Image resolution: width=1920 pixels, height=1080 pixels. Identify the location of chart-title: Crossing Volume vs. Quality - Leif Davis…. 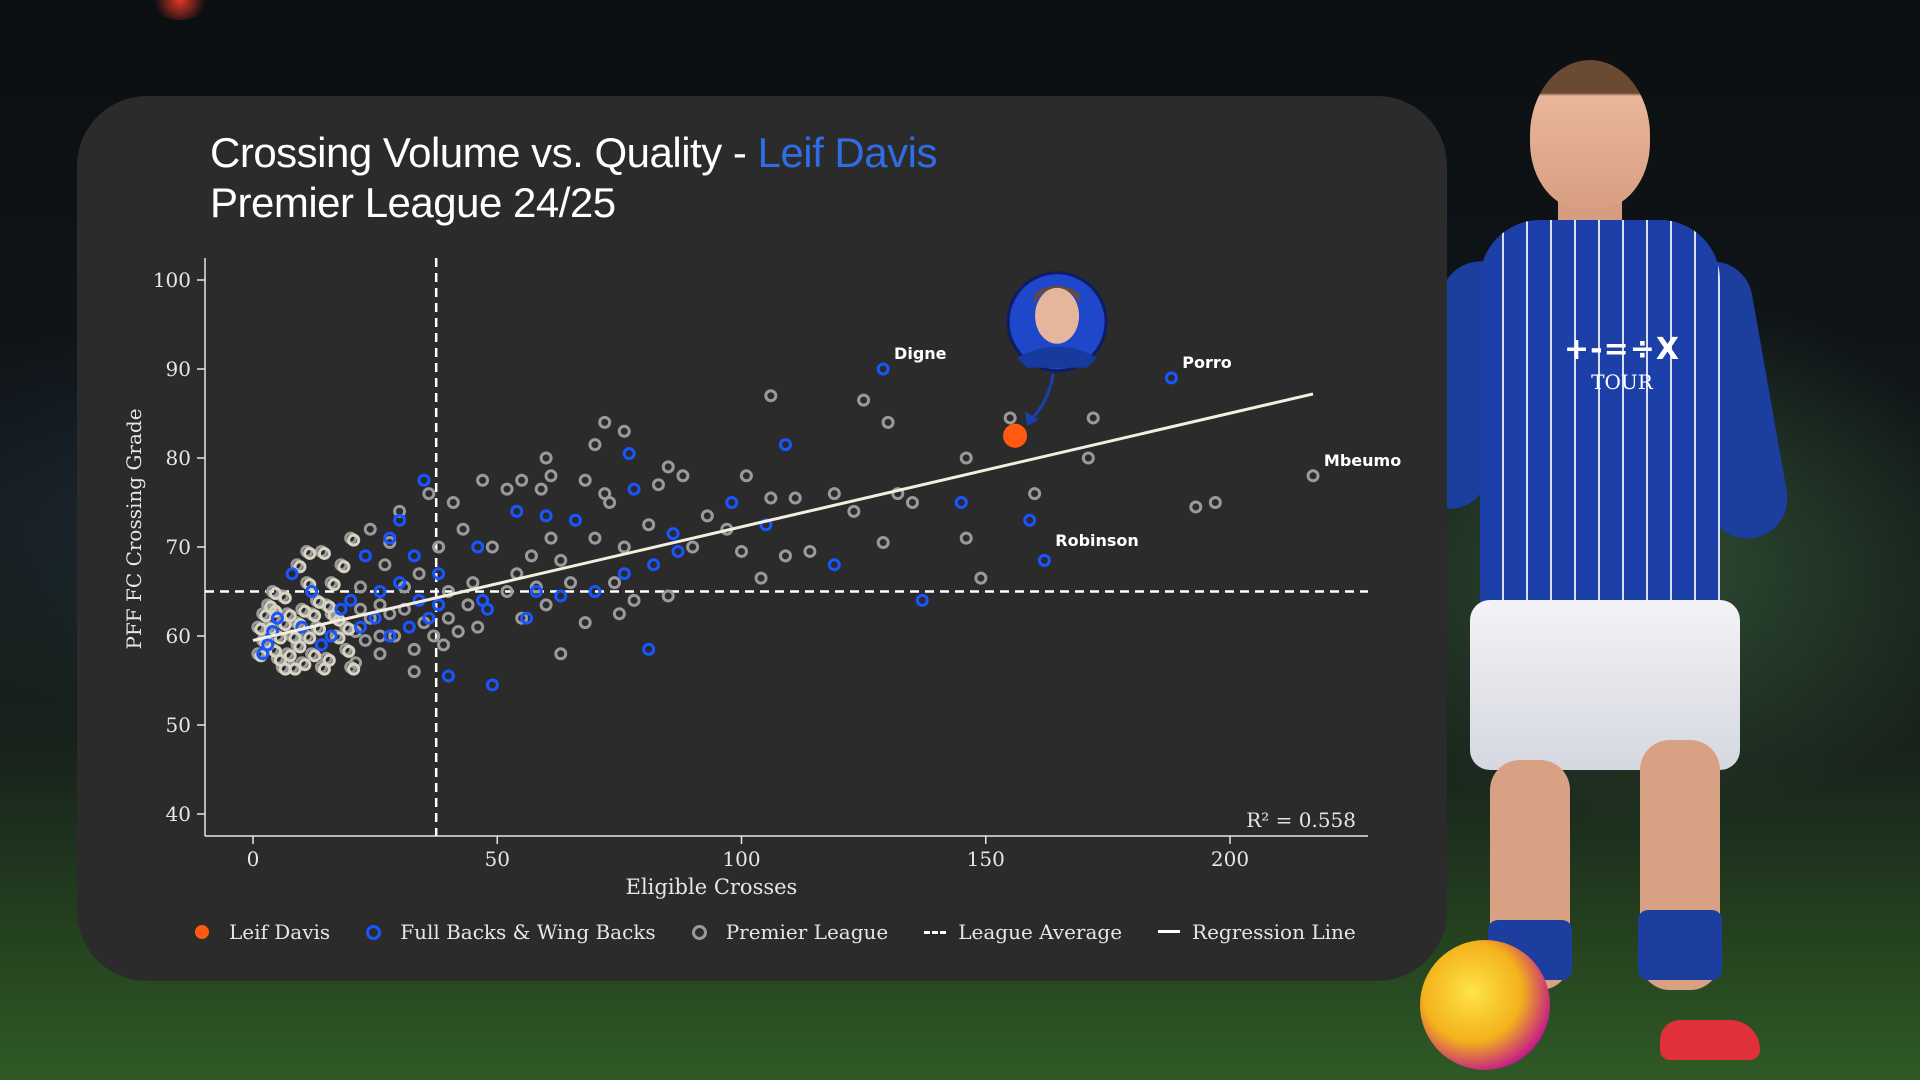
(573, 178).